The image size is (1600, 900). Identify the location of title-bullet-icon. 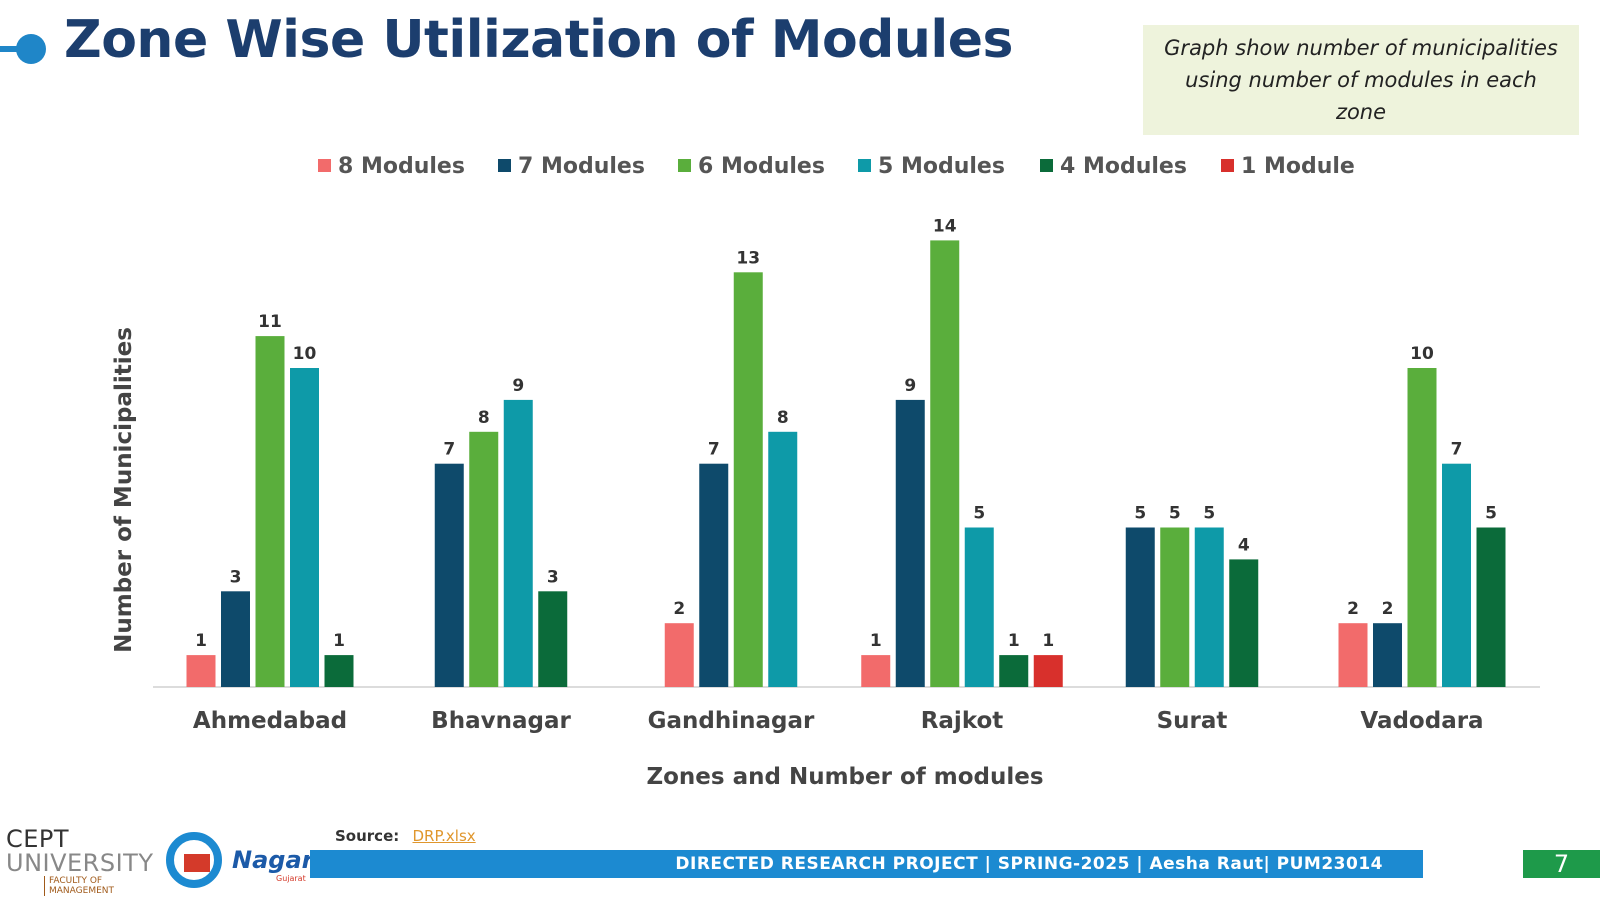
(31, 49).